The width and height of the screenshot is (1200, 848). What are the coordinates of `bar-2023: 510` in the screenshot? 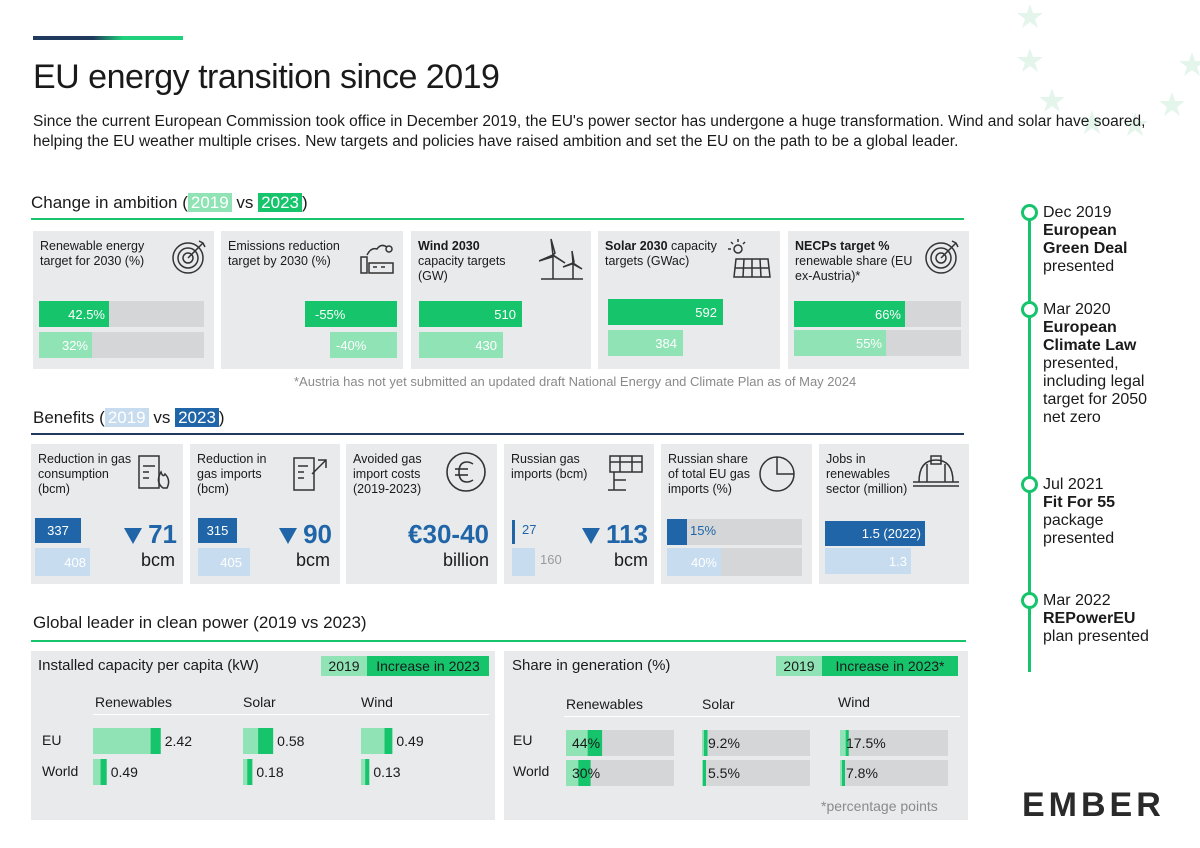 It's located at (470, 314).